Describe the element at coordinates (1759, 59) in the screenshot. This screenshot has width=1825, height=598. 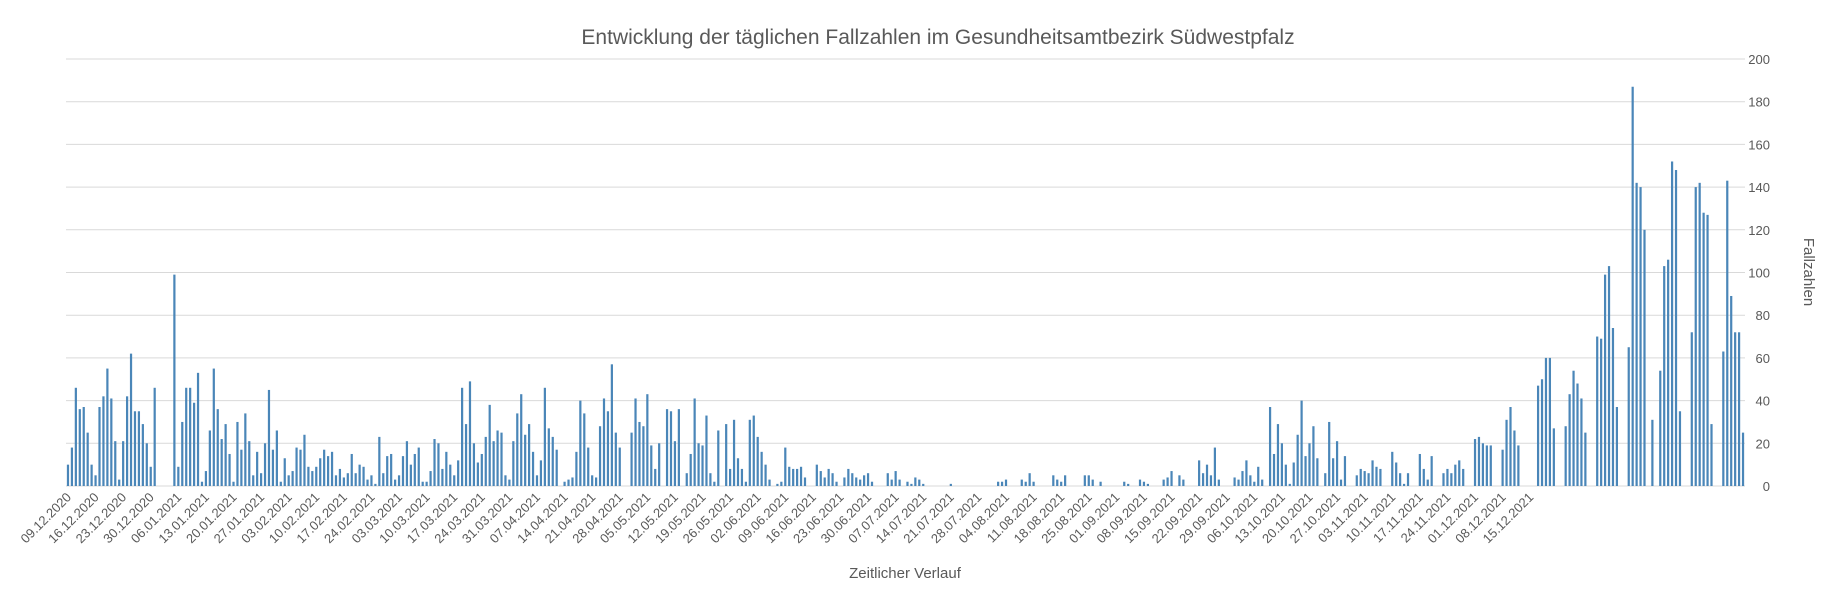
I see `y-tick-label: 200` at that location.